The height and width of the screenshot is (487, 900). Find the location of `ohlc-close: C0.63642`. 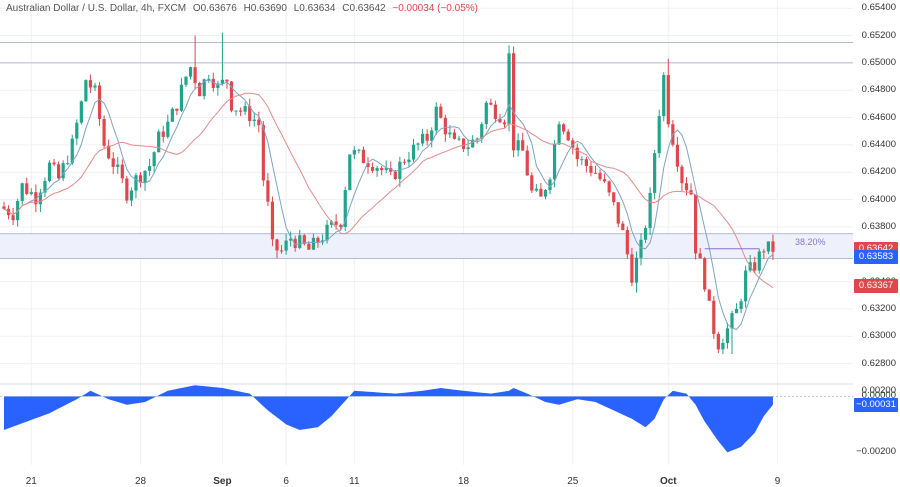

ohlc-close: C0.63642 is located at coordinates (364, 8).